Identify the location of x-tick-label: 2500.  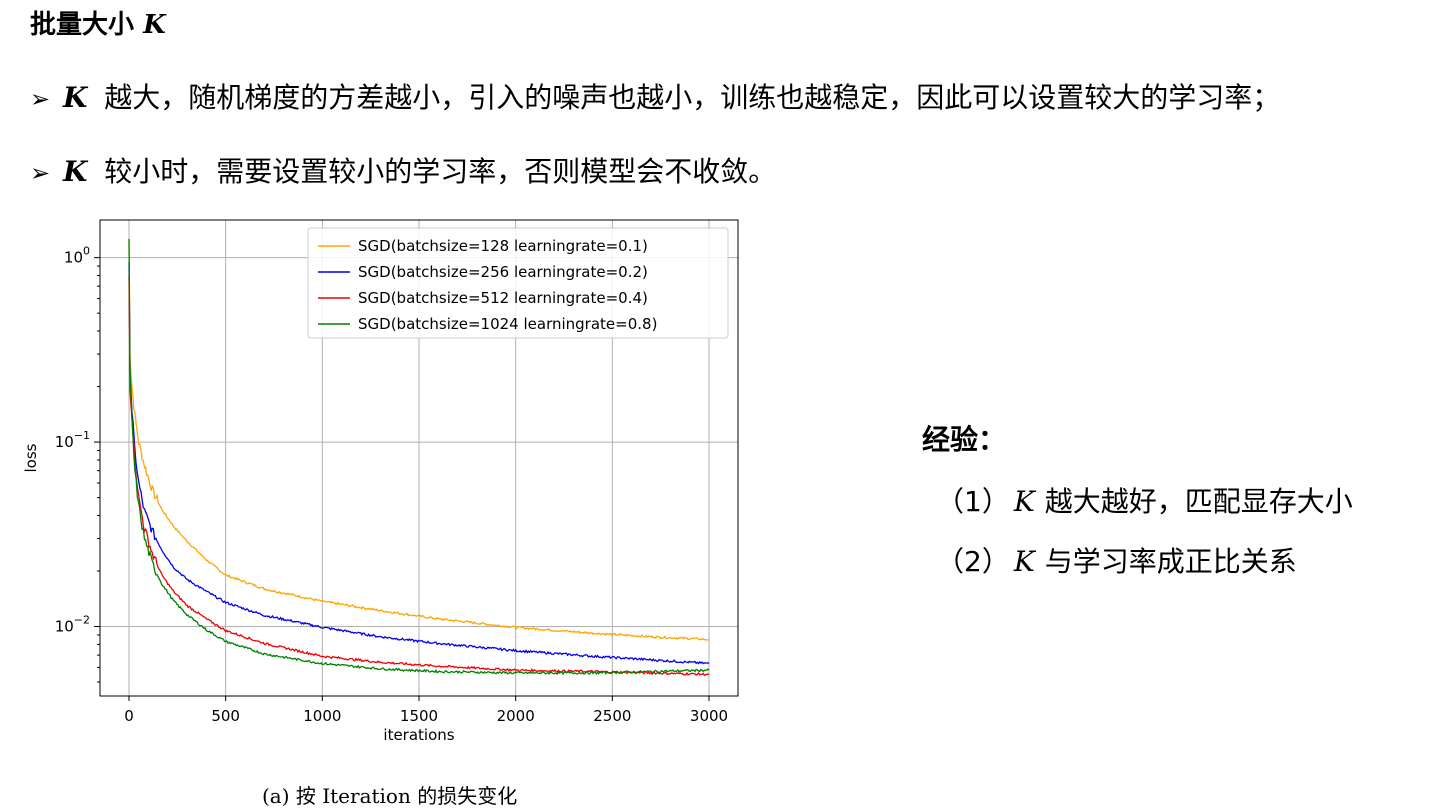
(612, 716).